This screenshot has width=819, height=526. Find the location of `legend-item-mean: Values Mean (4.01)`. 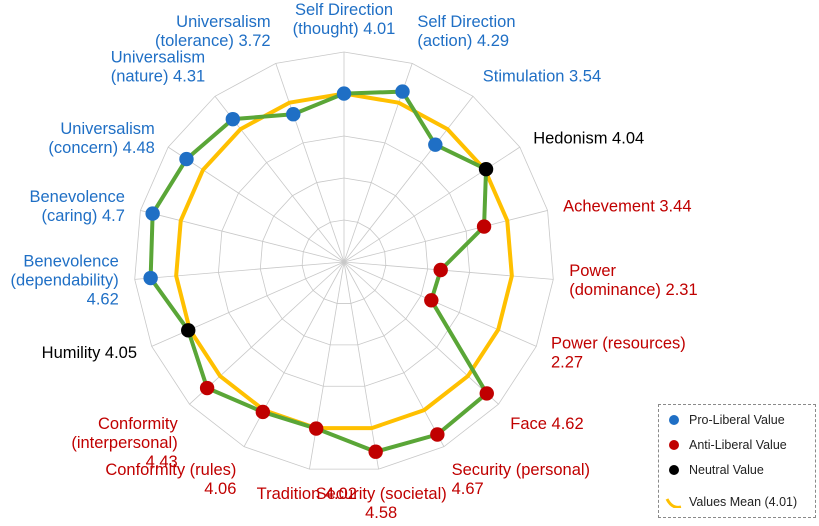

legend-item-mean: Values Mean (4.01) is located at coordinates (731, 502).